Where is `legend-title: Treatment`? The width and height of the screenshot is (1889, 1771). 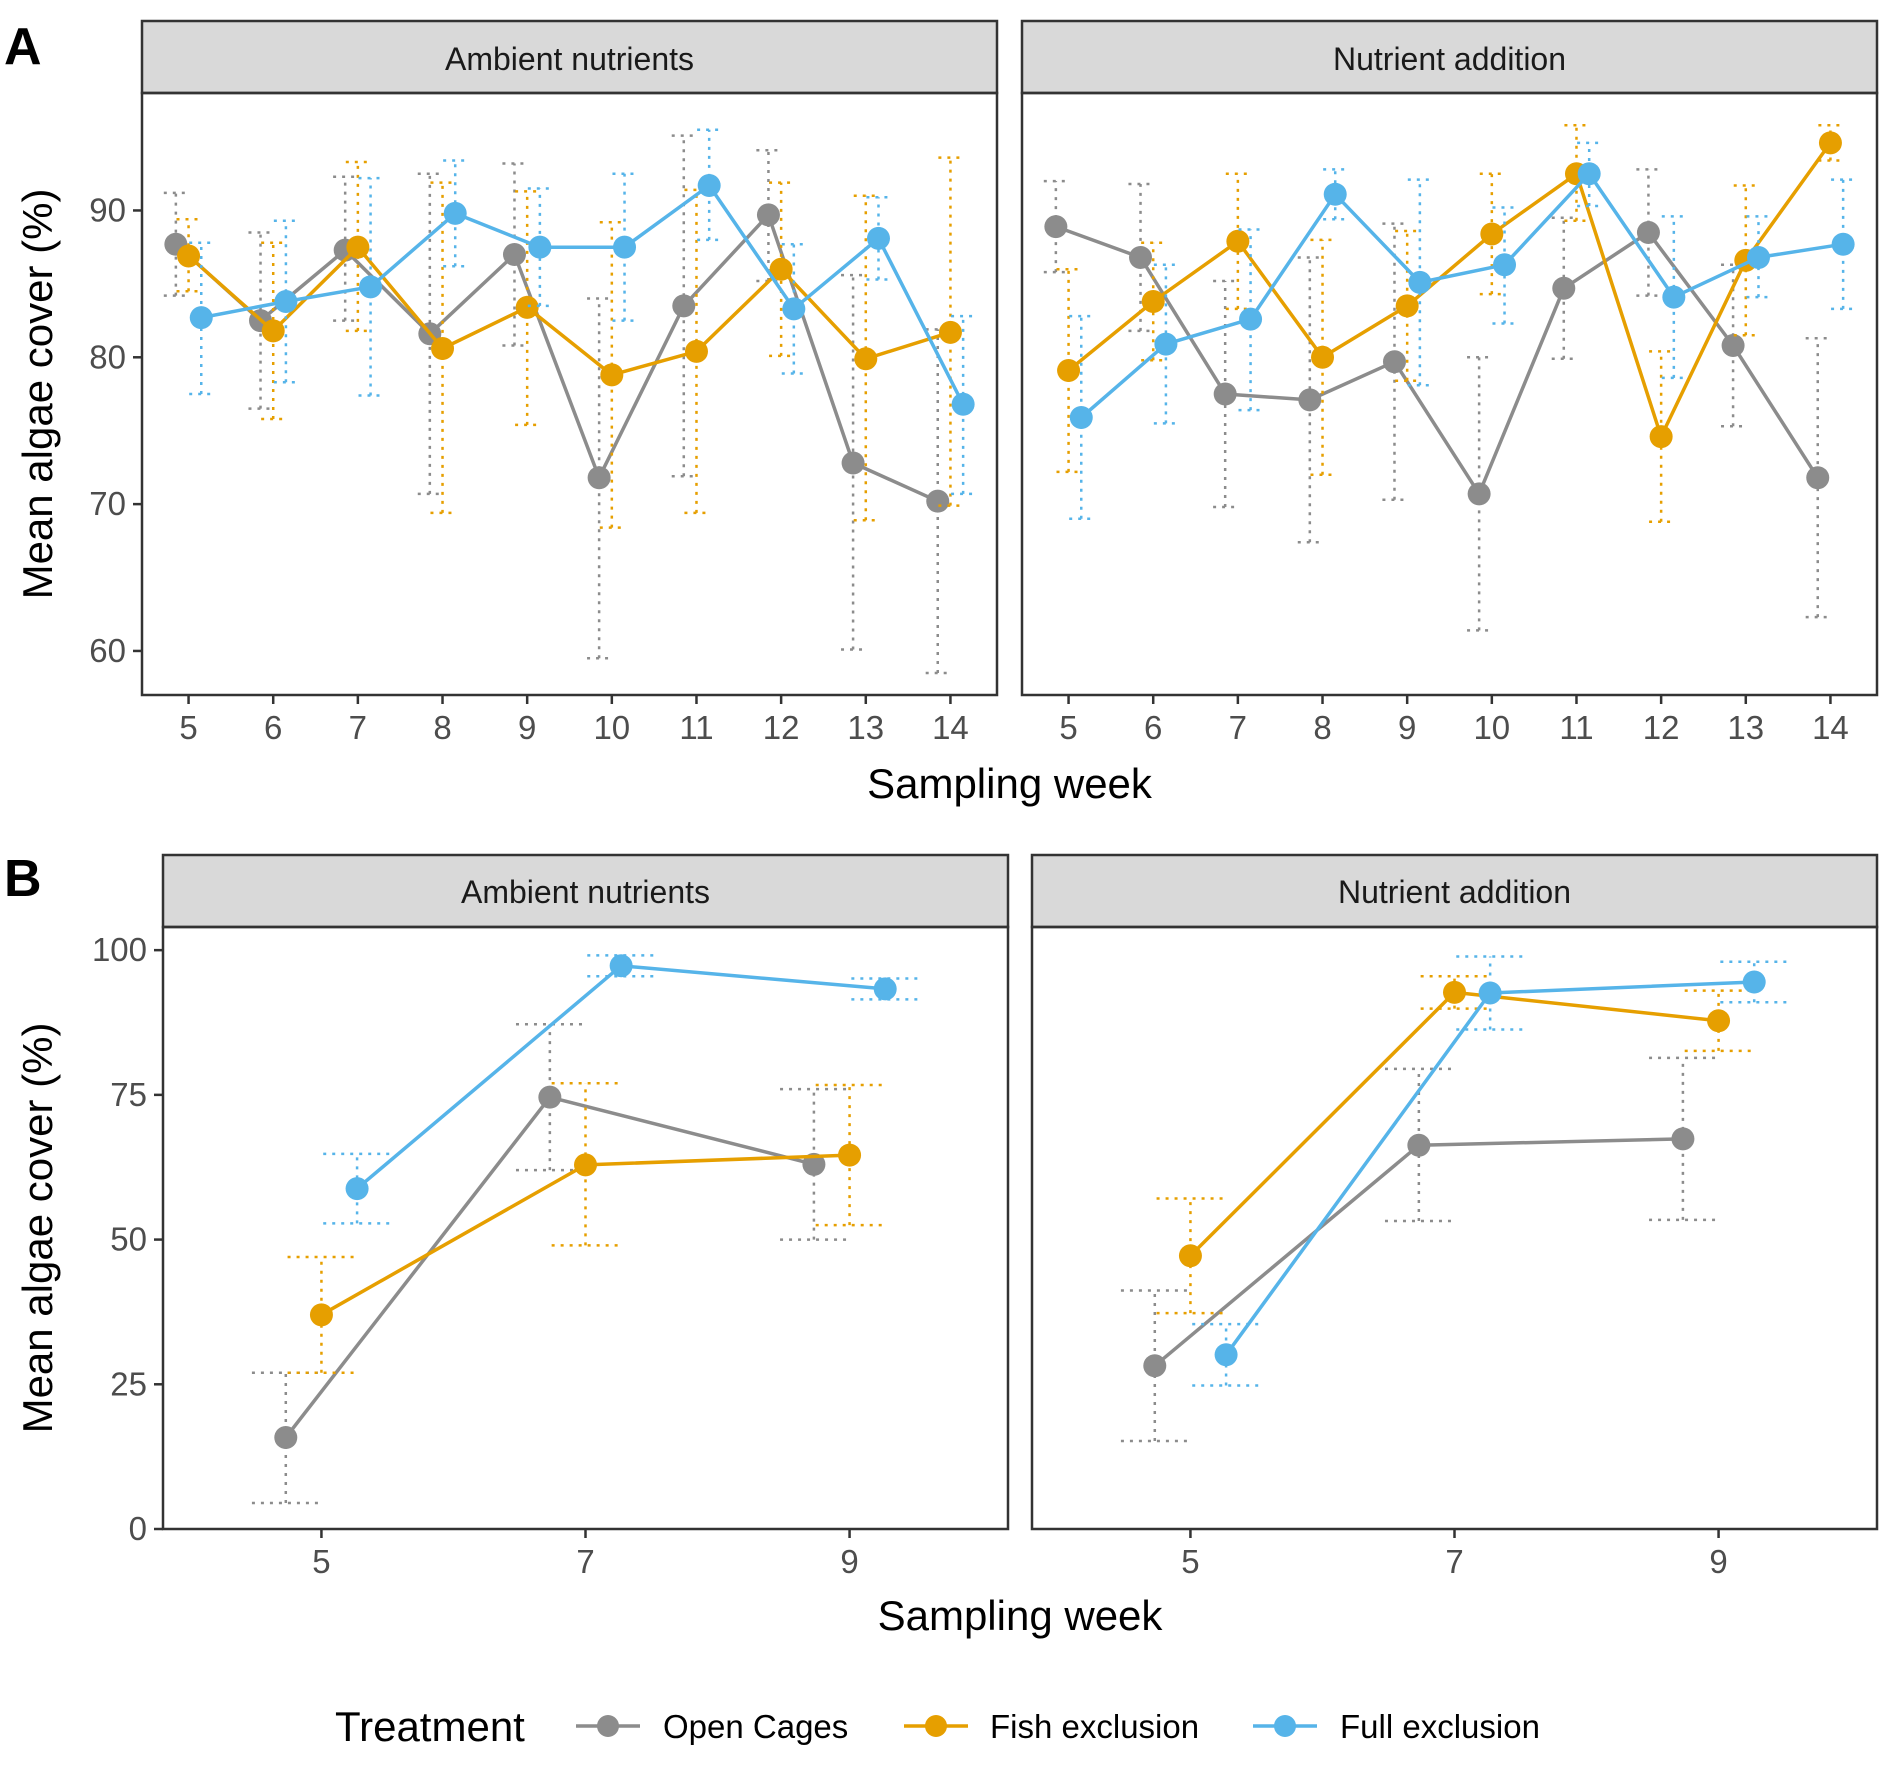
legend-title: Treatment is located at coordinates (430, 1726).